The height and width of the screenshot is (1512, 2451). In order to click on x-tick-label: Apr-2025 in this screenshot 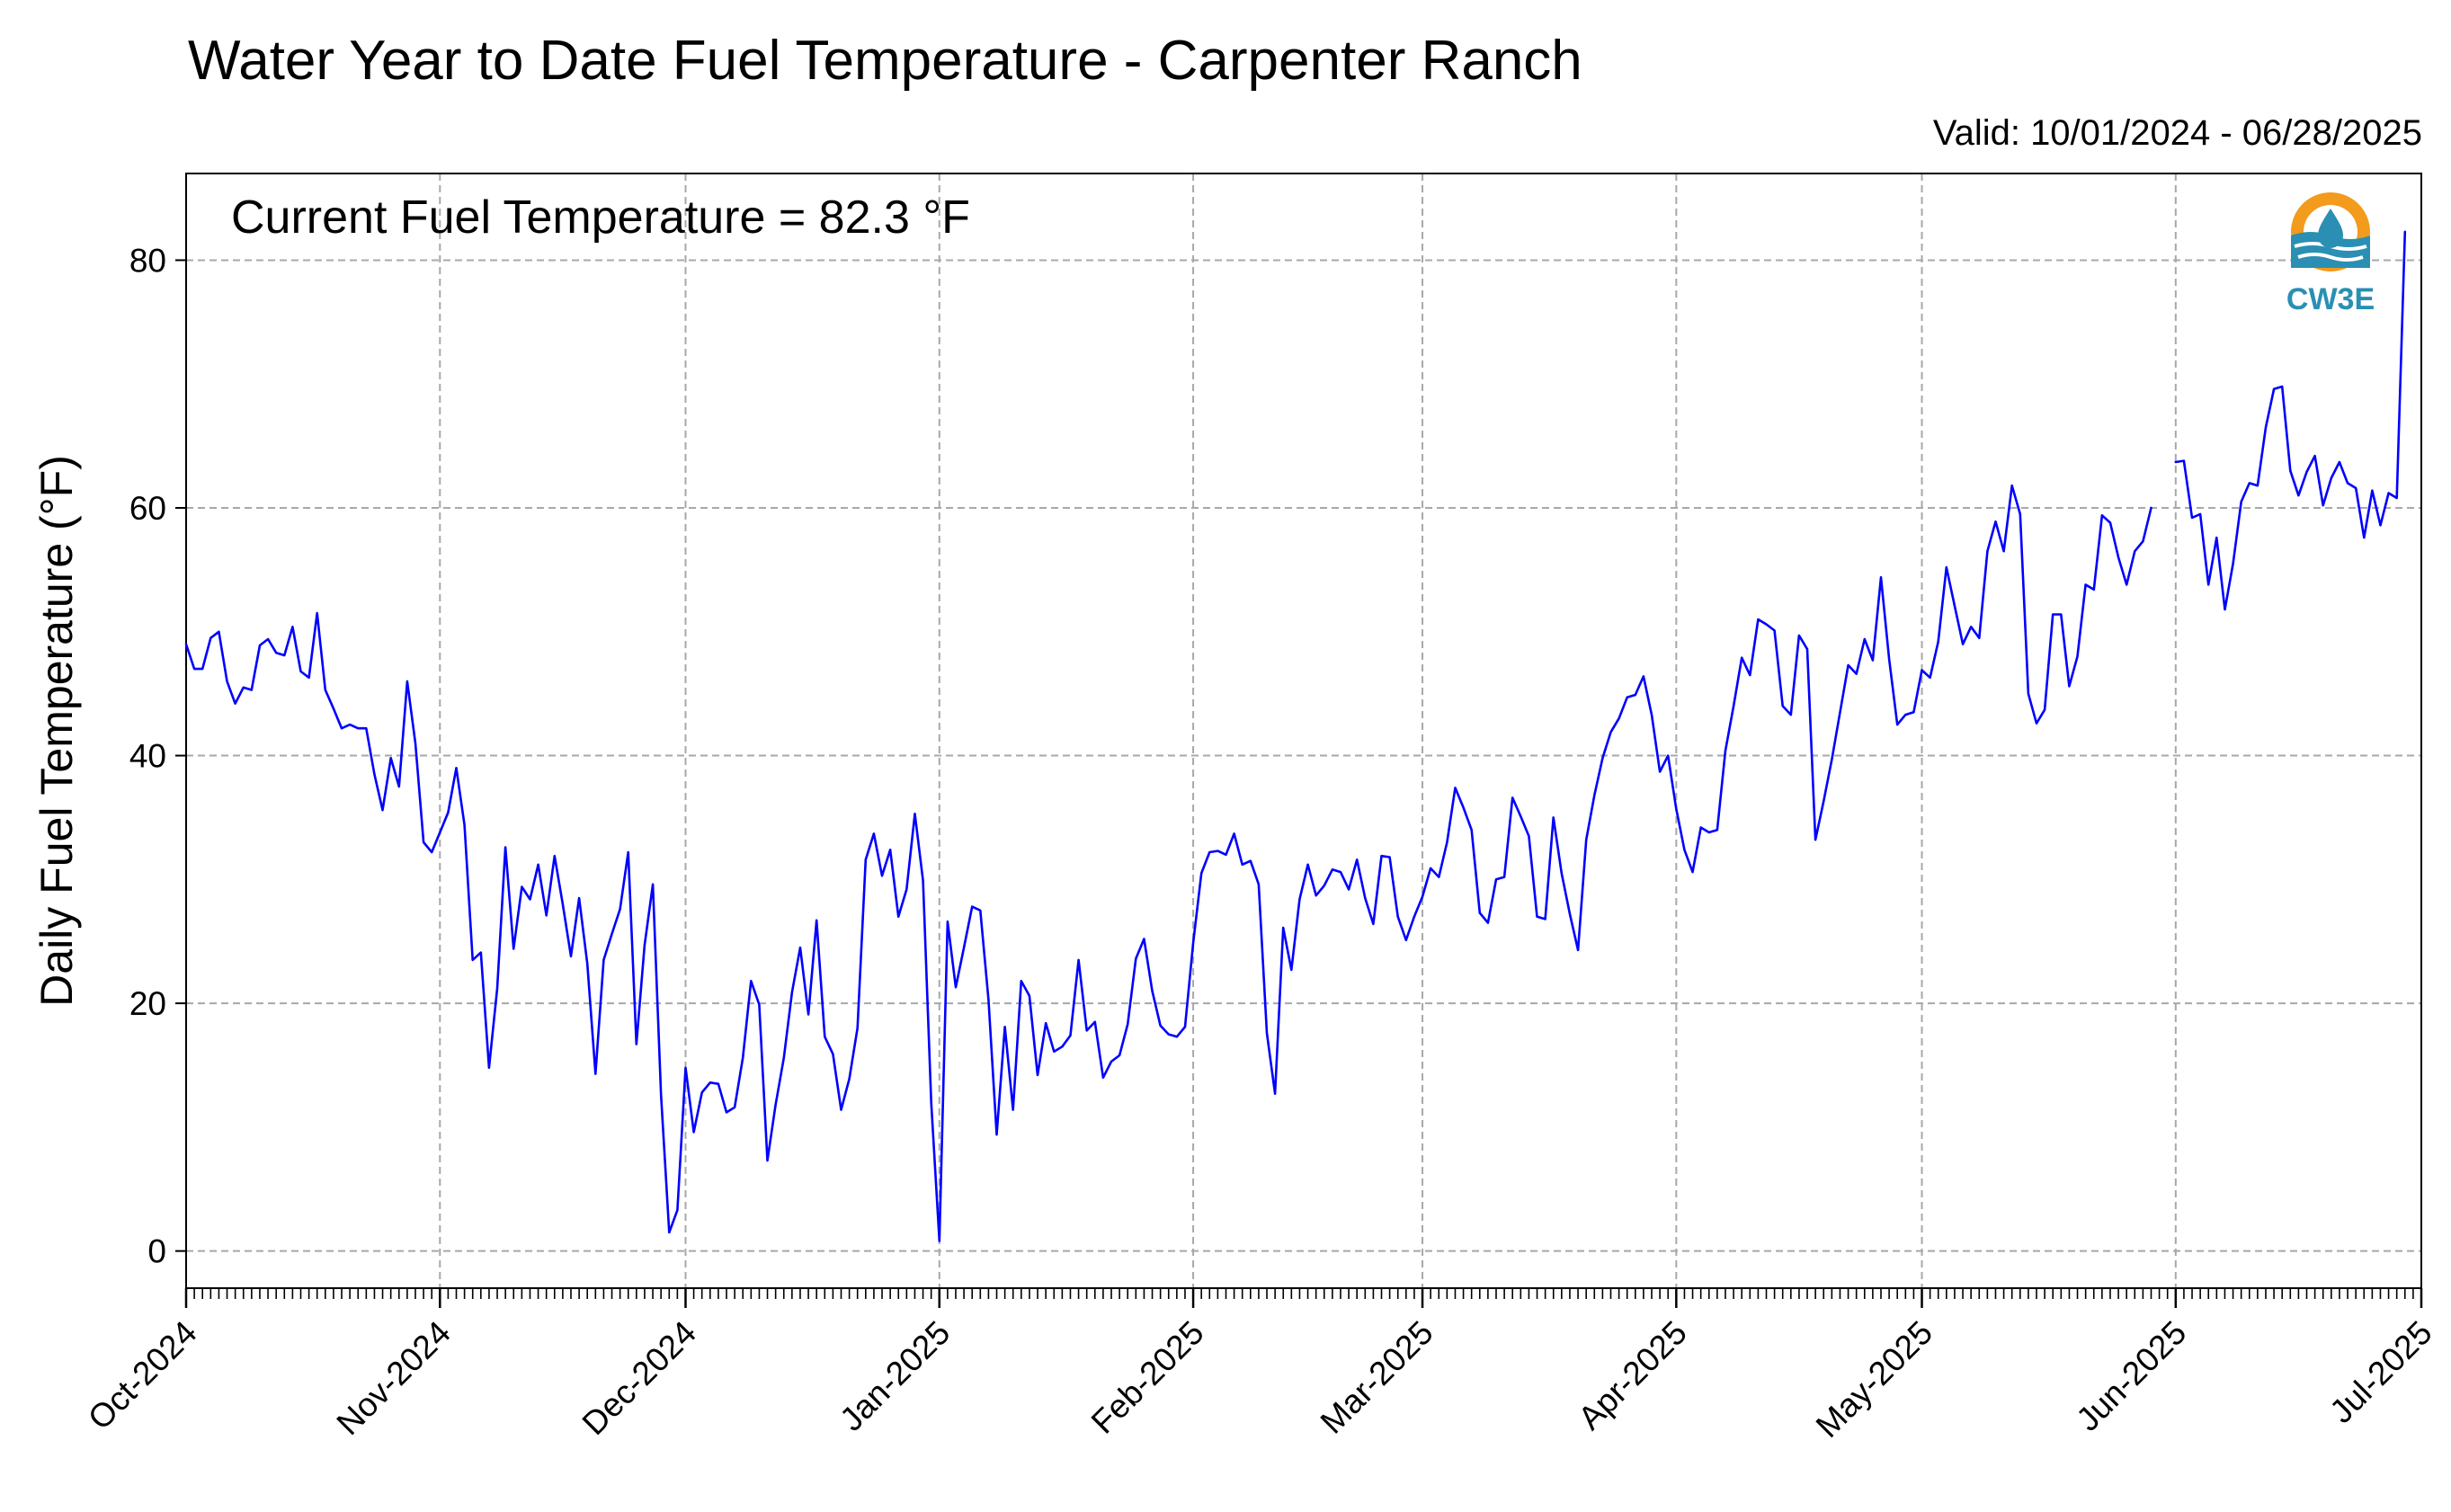, I will do `click(1632, 1375)`.